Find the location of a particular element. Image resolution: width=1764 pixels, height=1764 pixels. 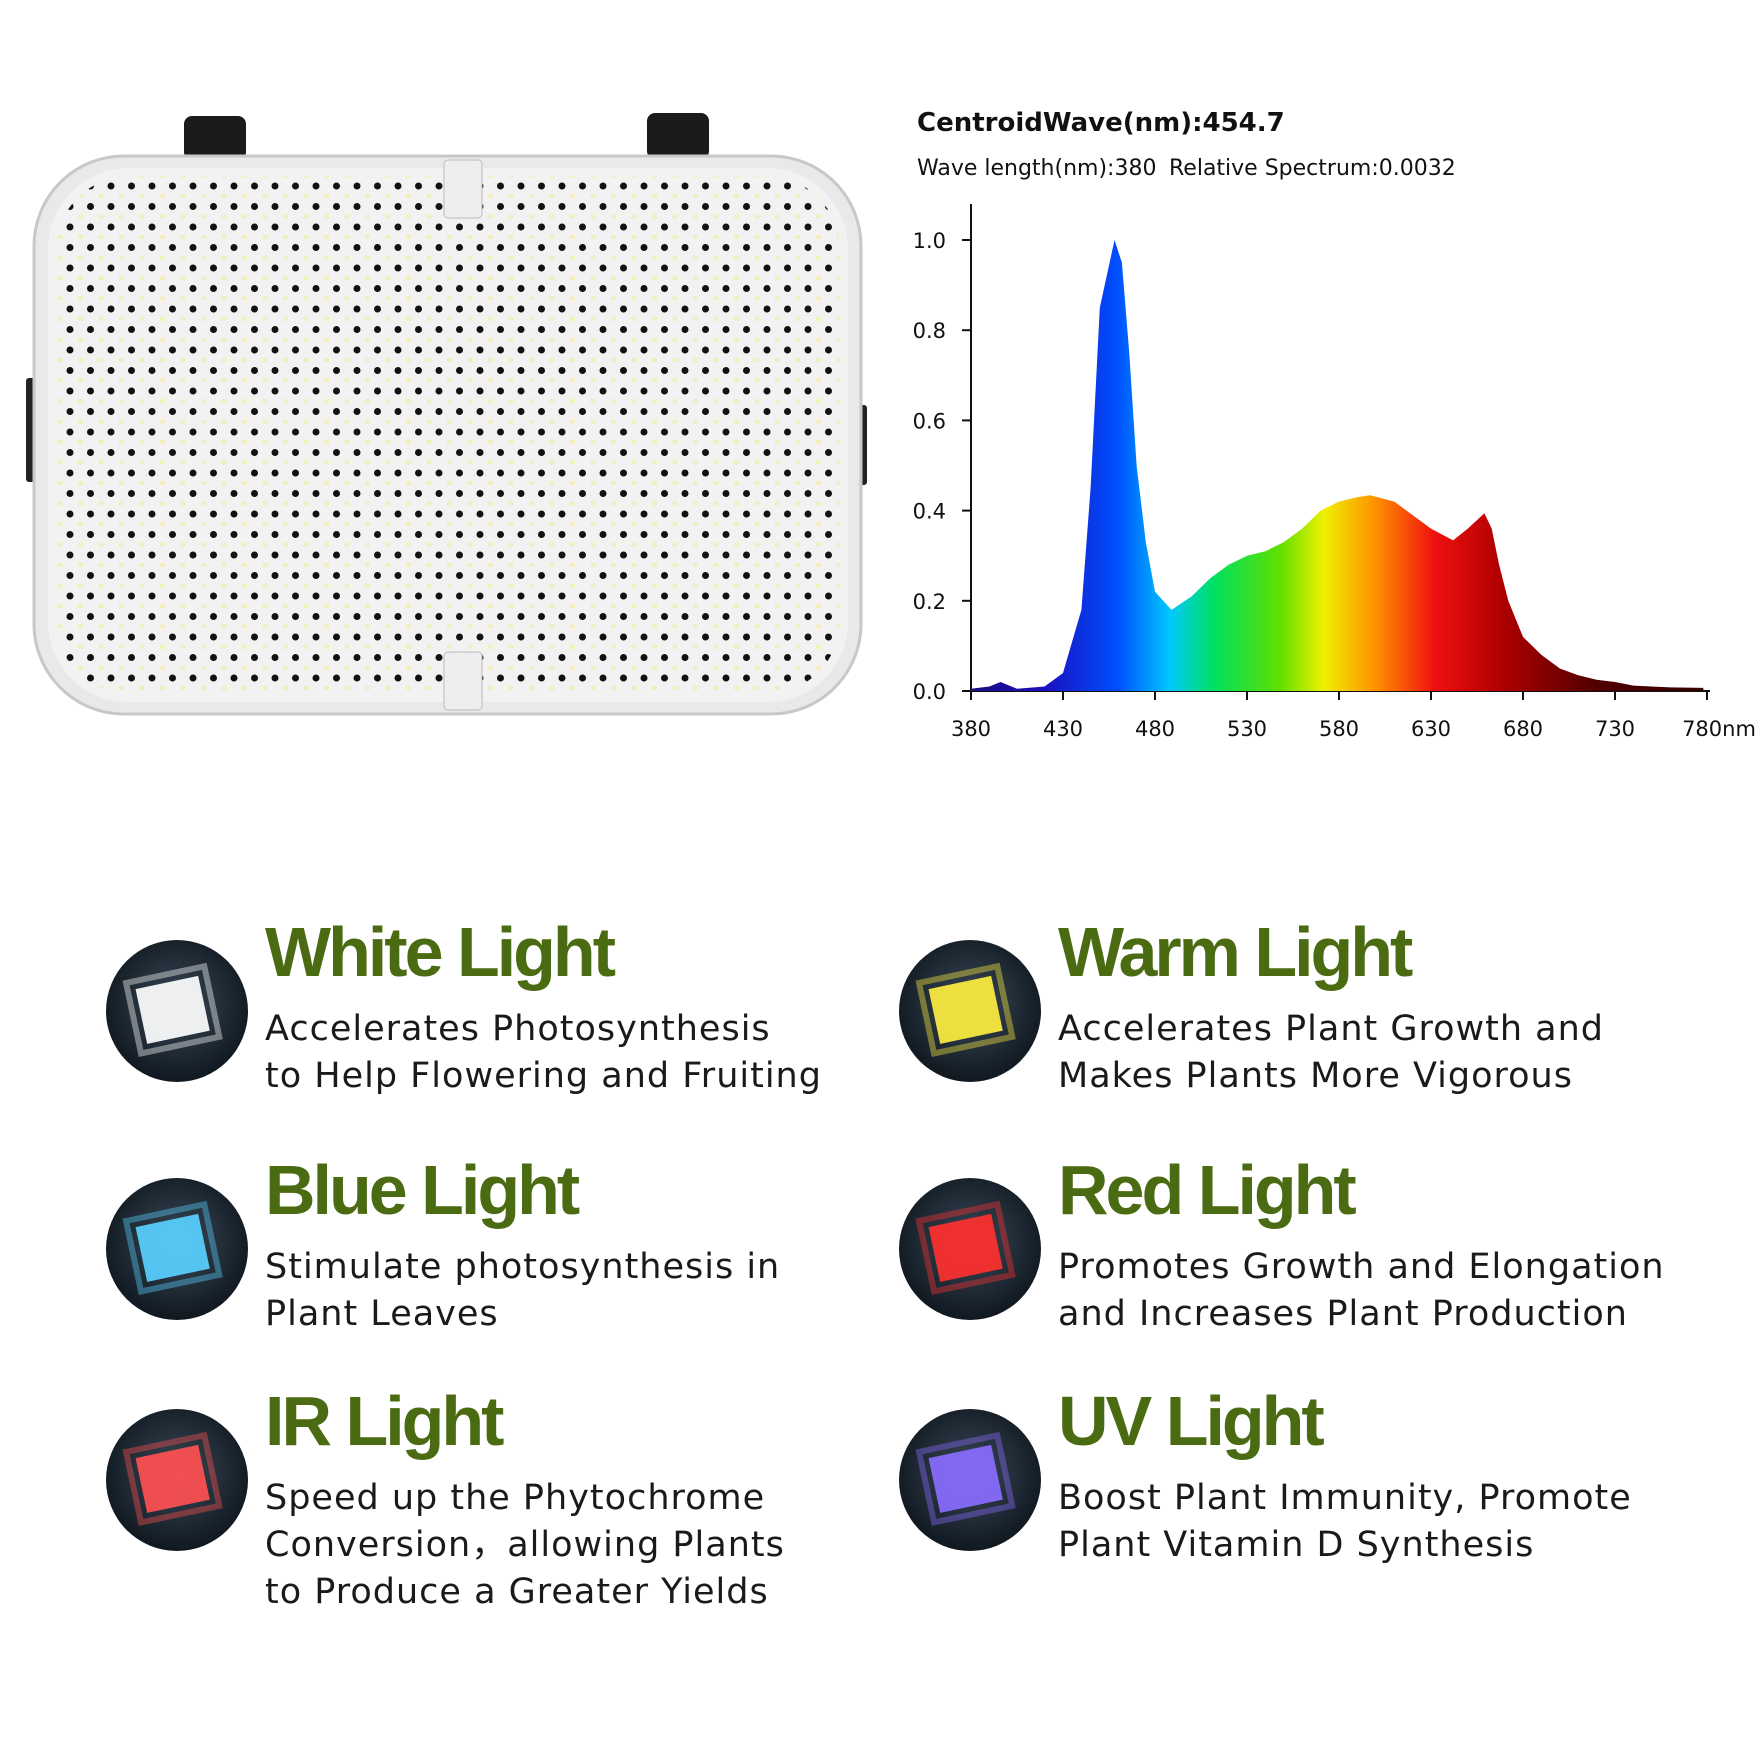

feature-title: Red Light is located at coordinates (1207, 1190).